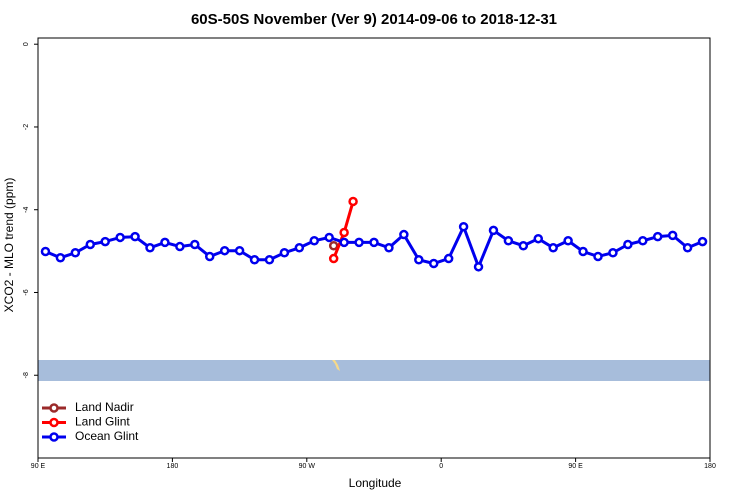 This screenshot has width=750, height=500. What do you see at coordinates (26, 292) in the screenshot?
I see `y-tick-label: -6` at bounding box center [26, 292].